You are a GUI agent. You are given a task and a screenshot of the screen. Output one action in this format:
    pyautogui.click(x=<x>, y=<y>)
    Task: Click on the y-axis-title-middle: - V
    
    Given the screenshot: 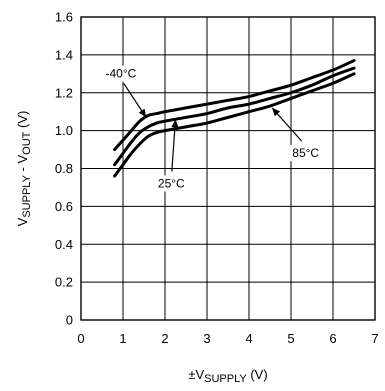 What is the action you would take?
    pyautogui.click(x=22, y=165)
    